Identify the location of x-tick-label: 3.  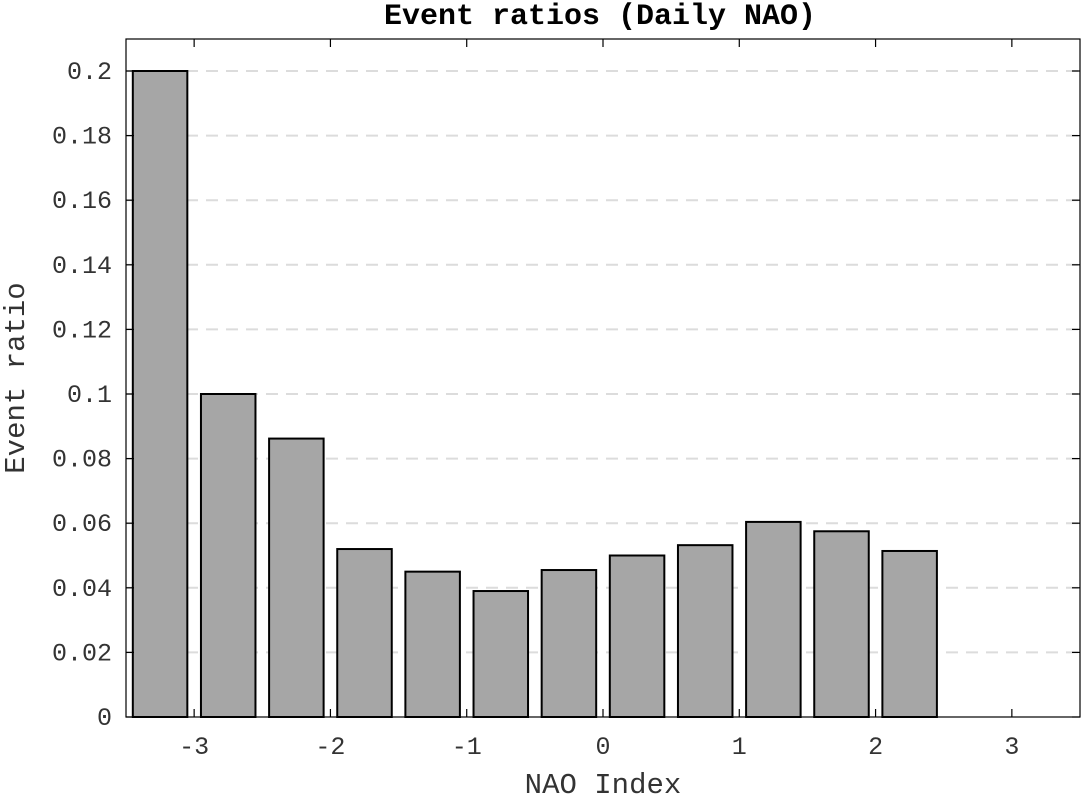
(1011, 747).